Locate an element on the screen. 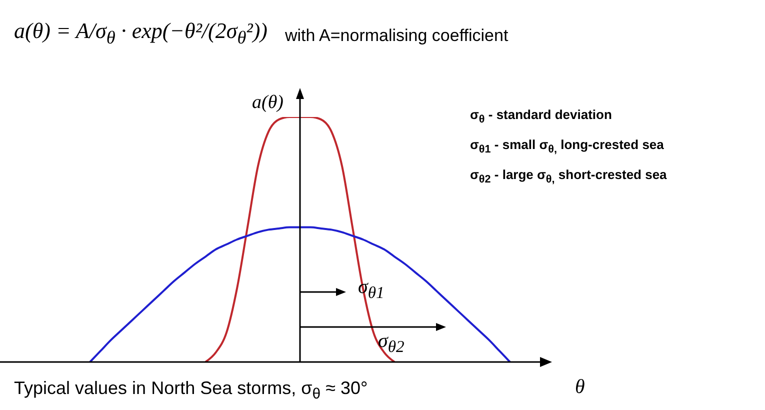  y-axis-title: a(θ) is located at coordinates (268, 103).